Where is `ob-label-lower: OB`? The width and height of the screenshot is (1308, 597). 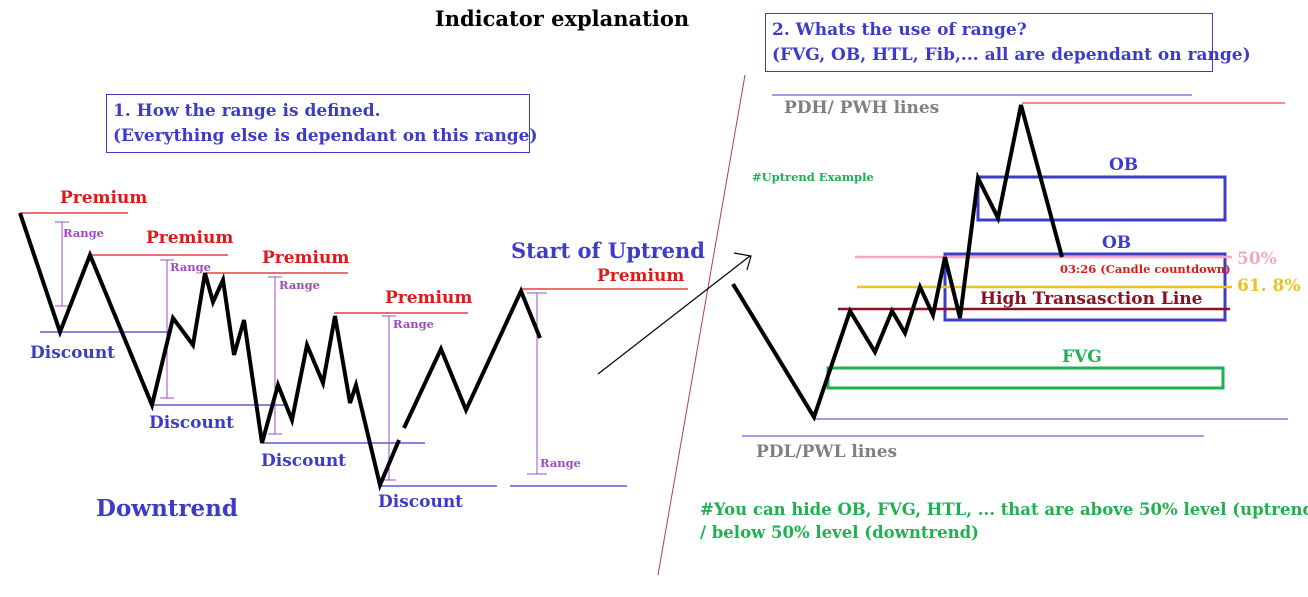 ob-label-lower: OB is located at coordinates (1116, 243).